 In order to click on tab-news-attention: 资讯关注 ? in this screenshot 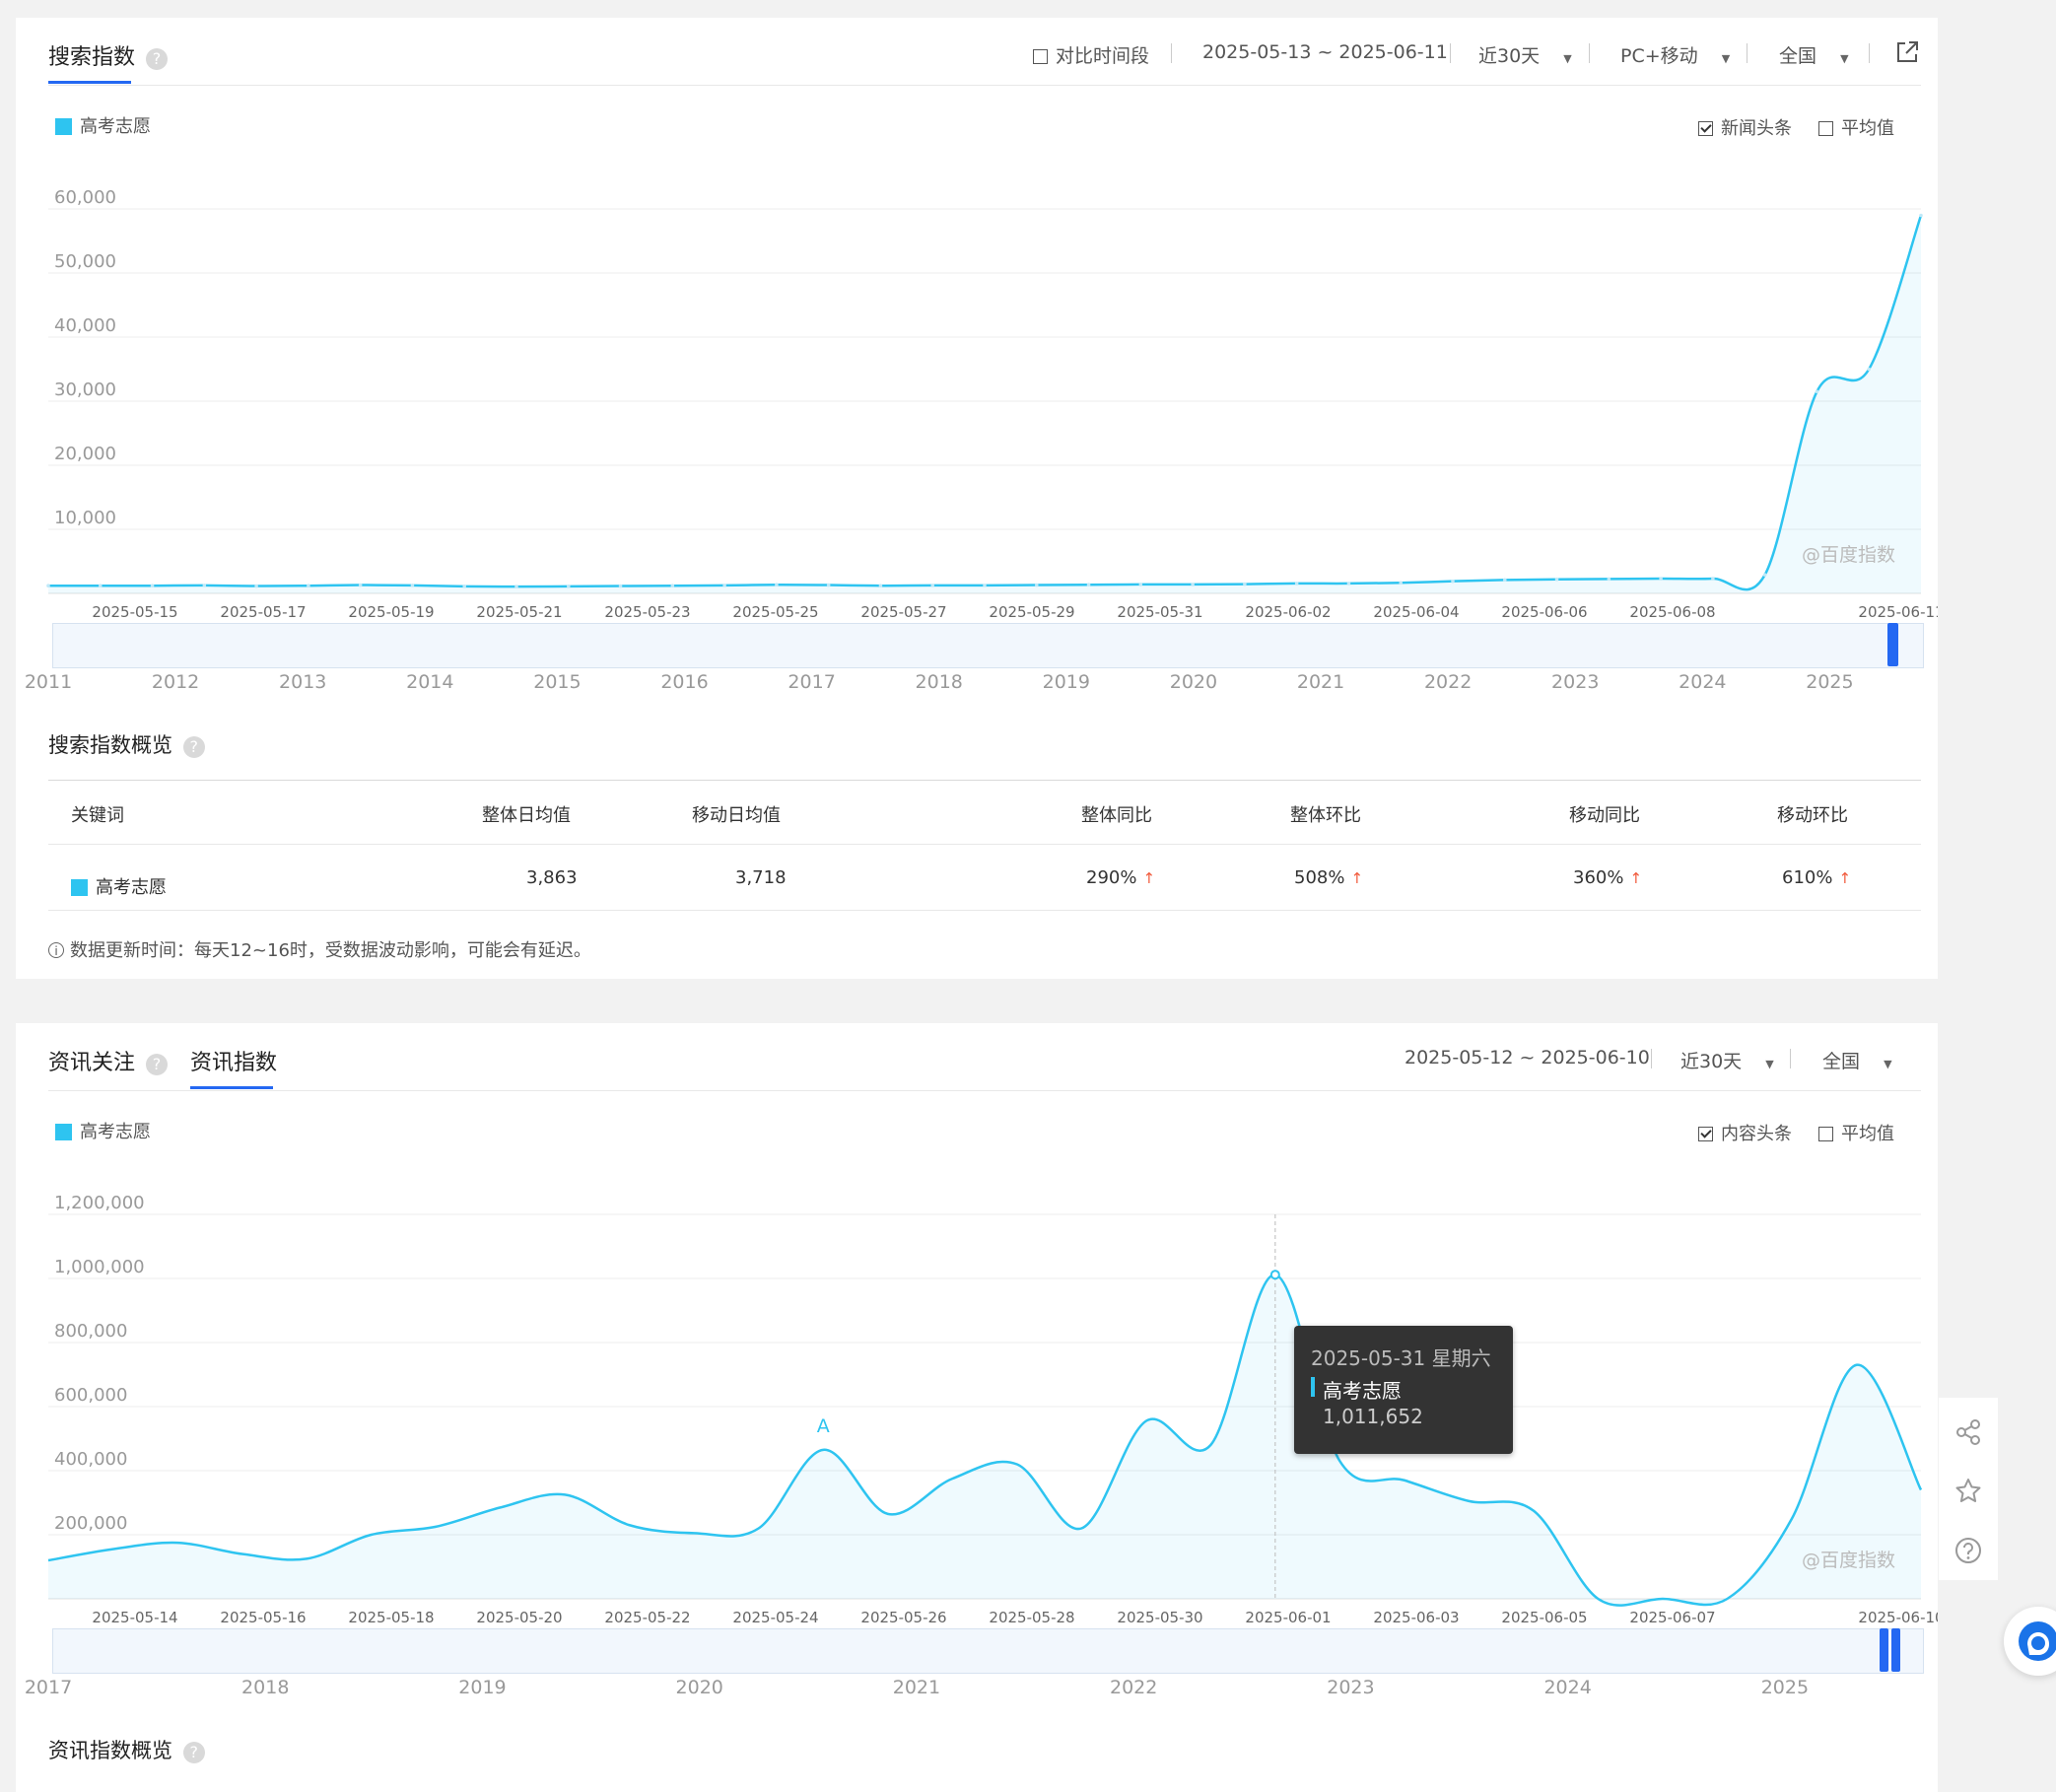, I will do `click(108, 1060)`.